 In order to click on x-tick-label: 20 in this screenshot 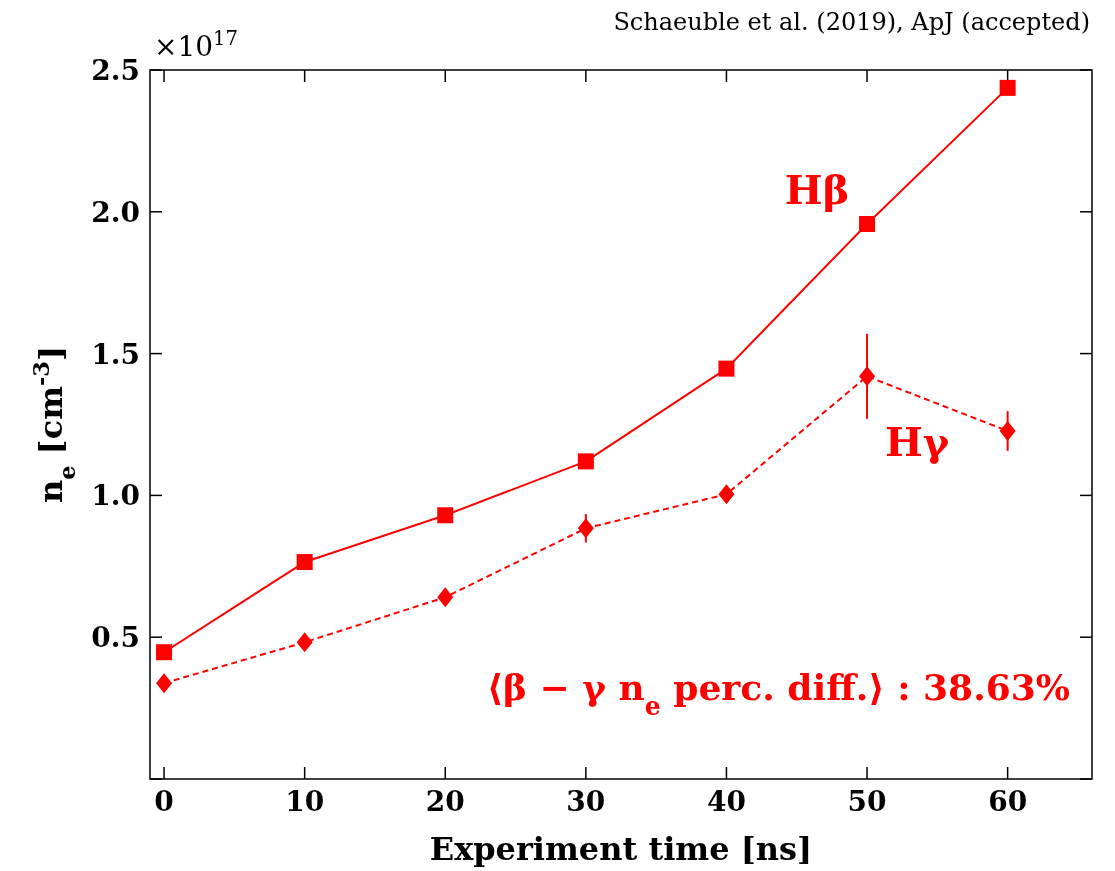, I will do `click(445, 801)`.